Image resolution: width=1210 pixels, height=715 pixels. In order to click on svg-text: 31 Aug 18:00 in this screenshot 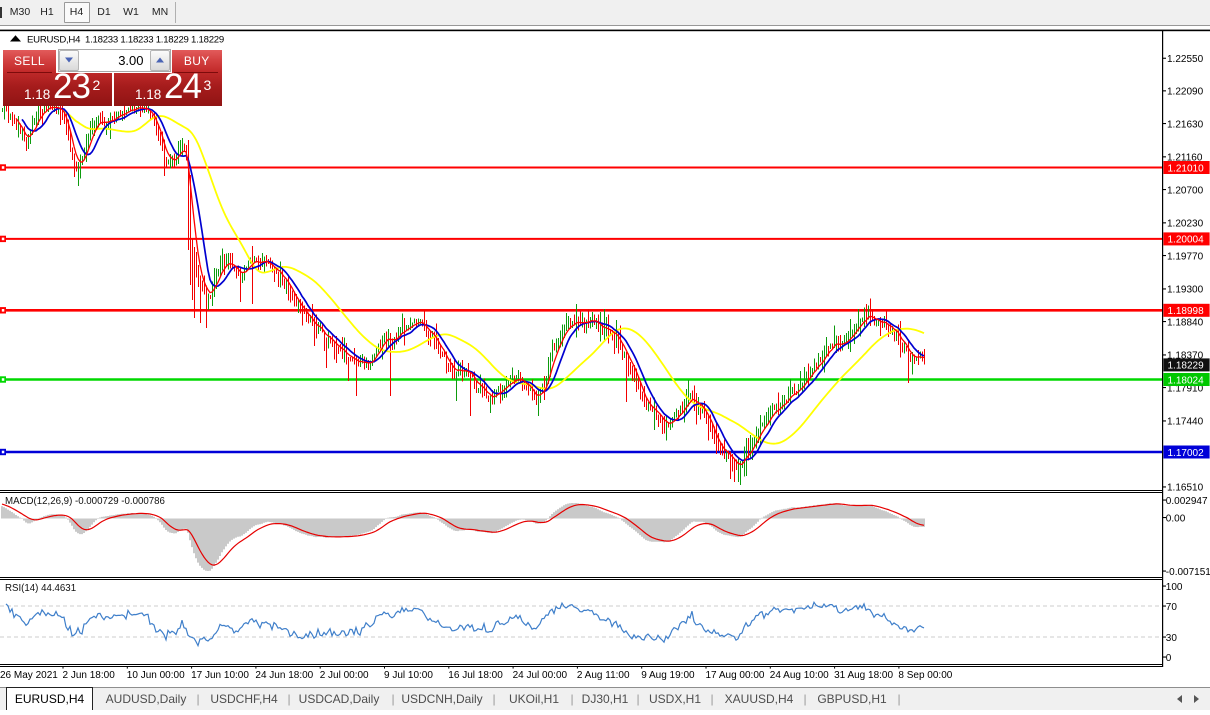, I will do `click(863, 675)`.